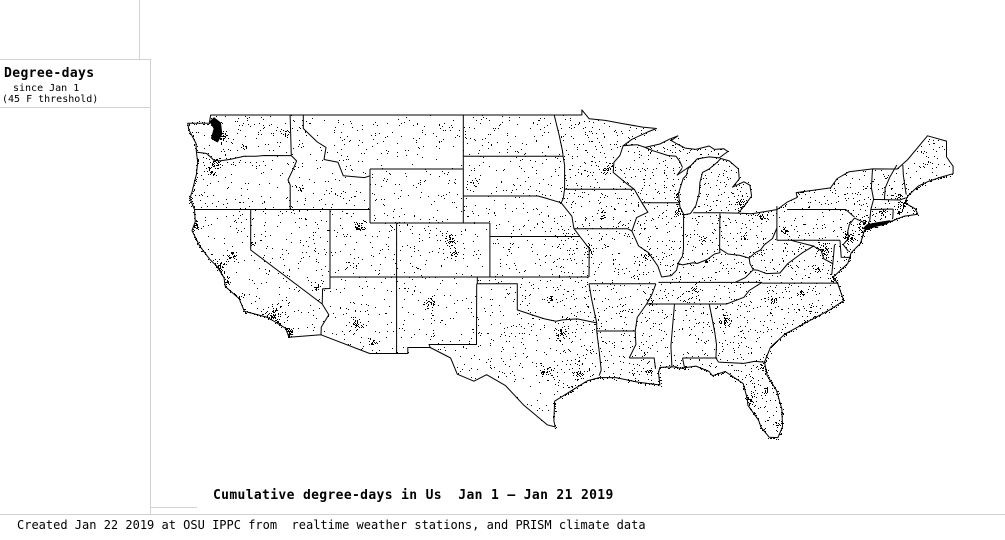 The height and width of the screenshot is (540, 1005). I want to click on frame-line-legend-bottom, so click(75, 107).